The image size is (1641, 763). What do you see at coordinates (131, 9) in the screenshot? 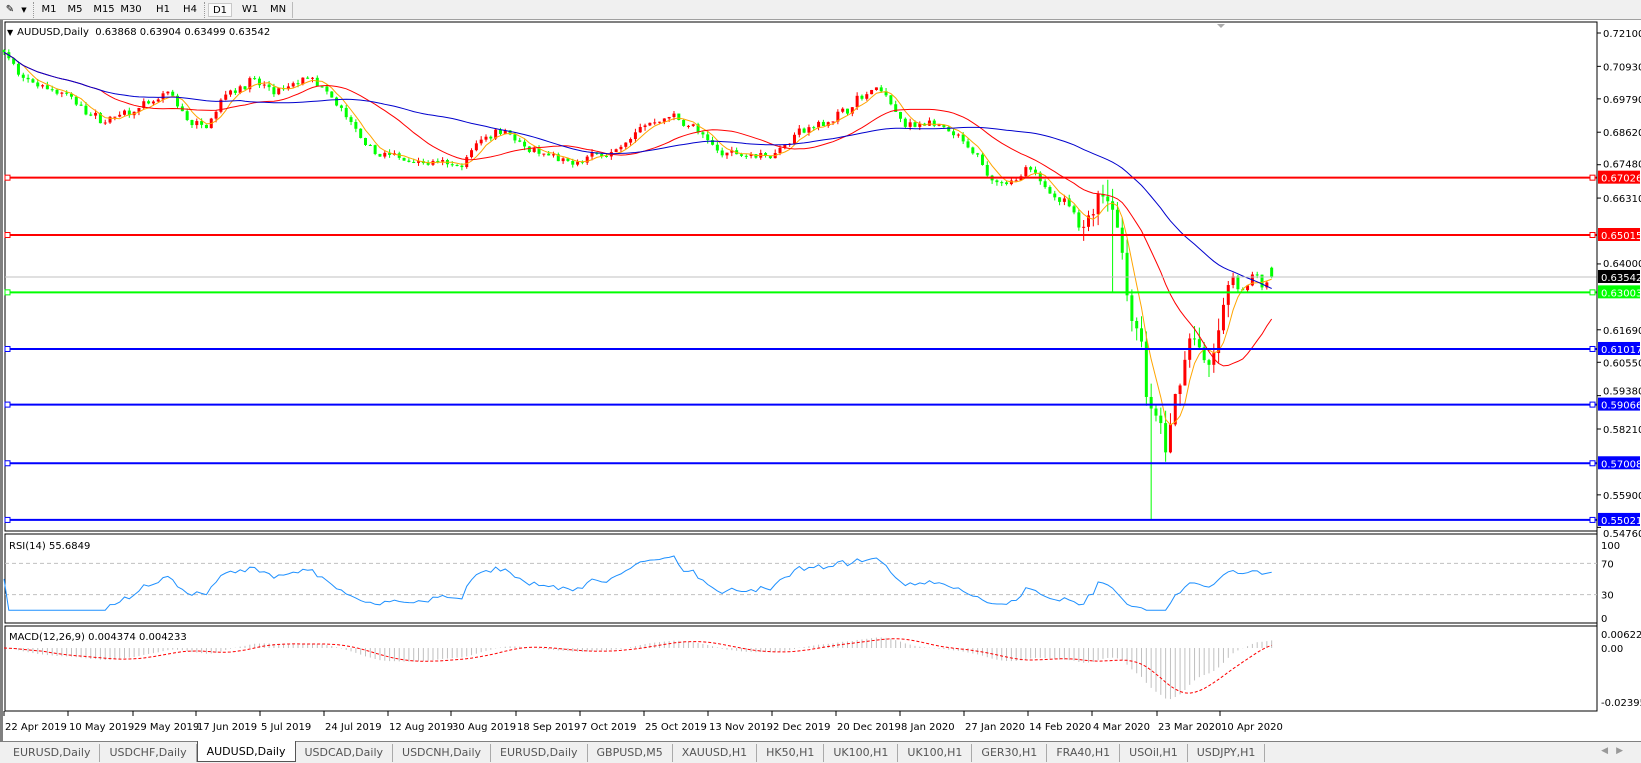
I see `timeframe-m30: M30` at bounding box center [131, 9].